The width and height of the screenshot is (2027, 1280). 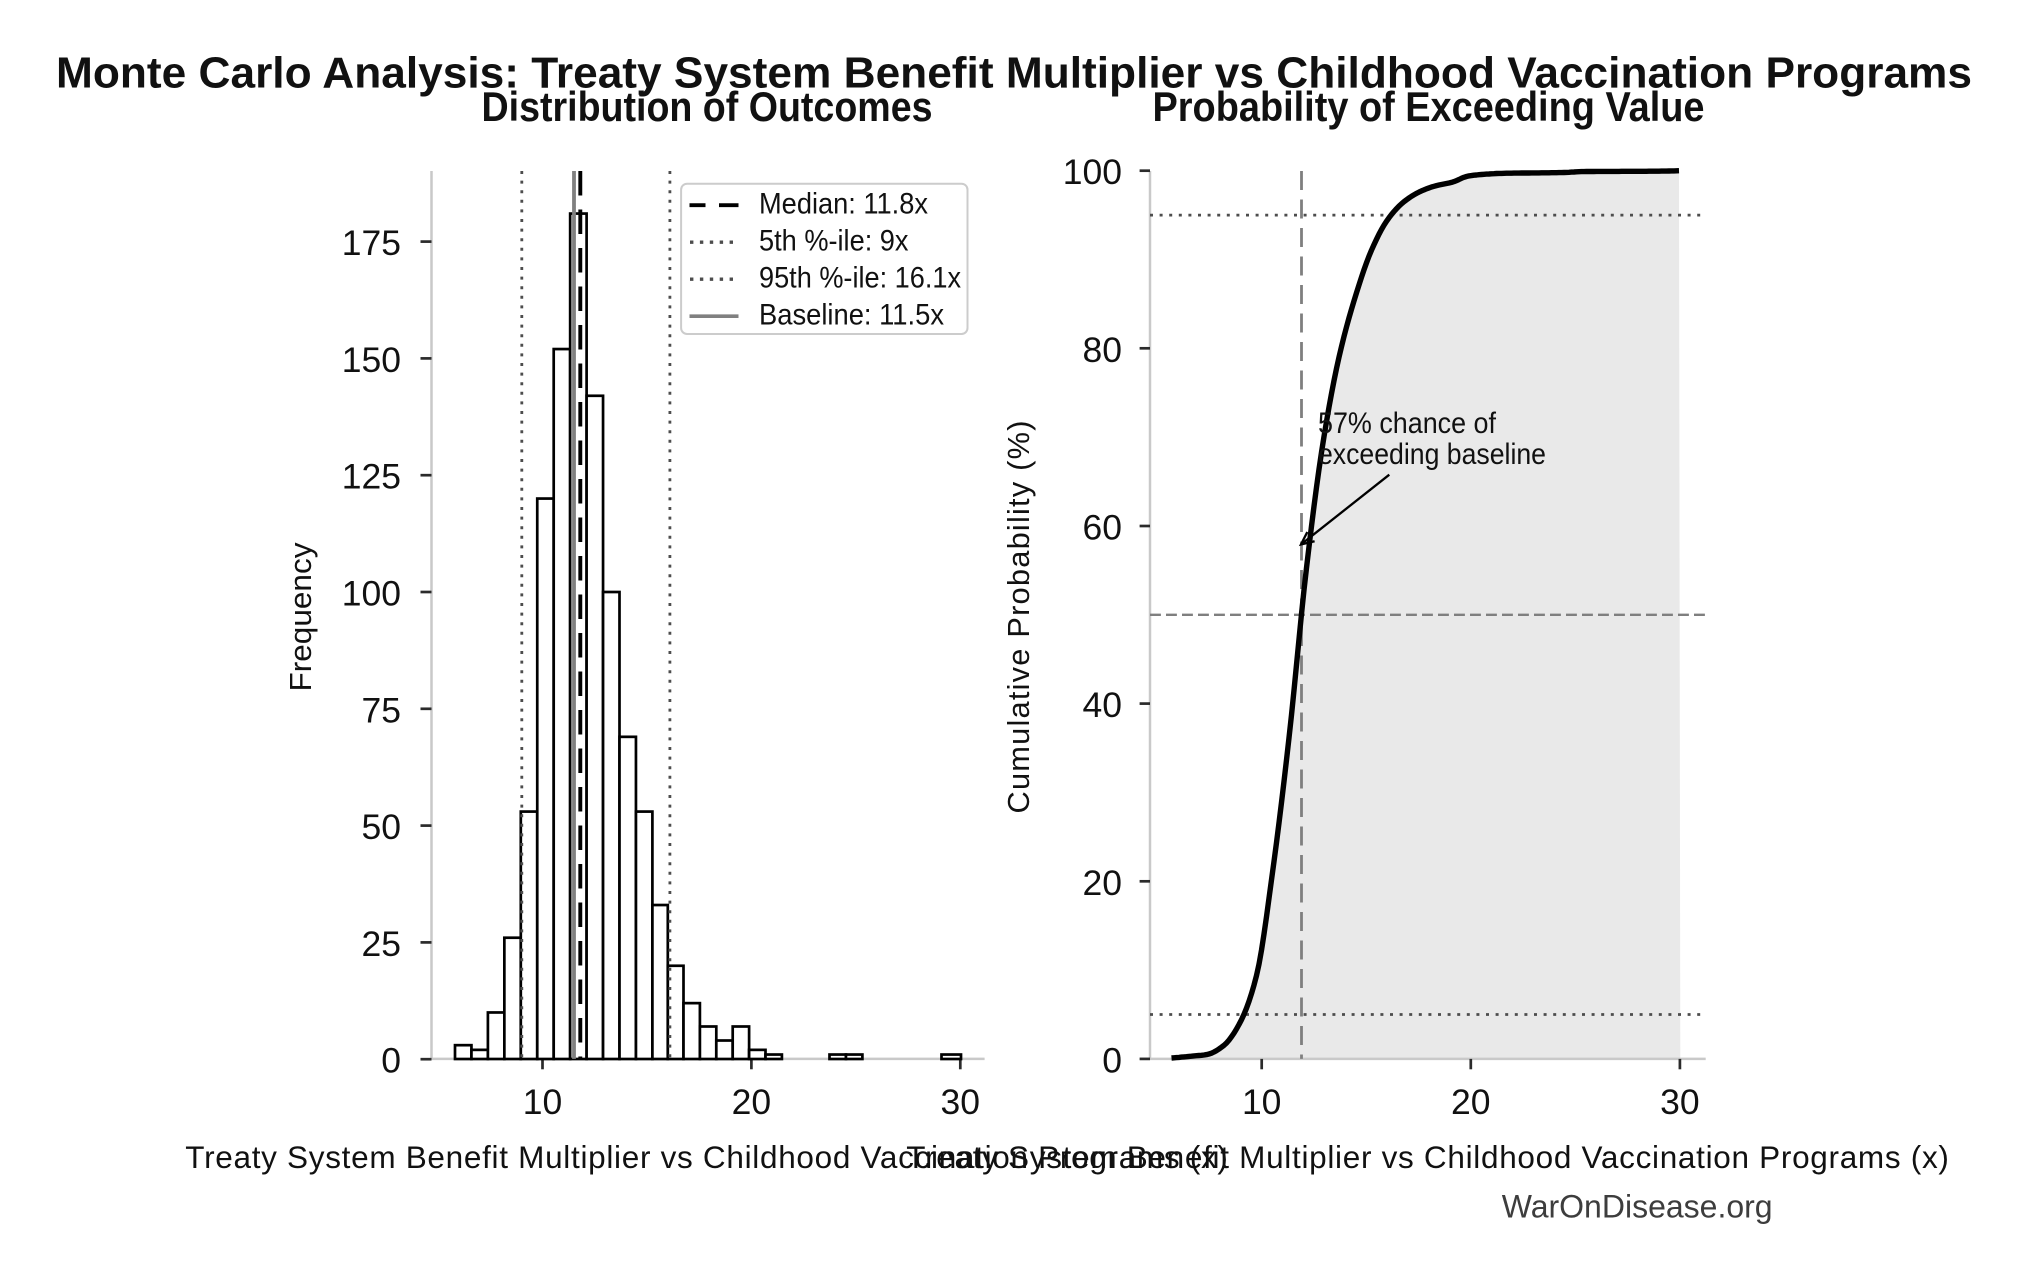 I want to click on svg-text: 95th %-ile: 16.1x, so click(x=860, y=278).